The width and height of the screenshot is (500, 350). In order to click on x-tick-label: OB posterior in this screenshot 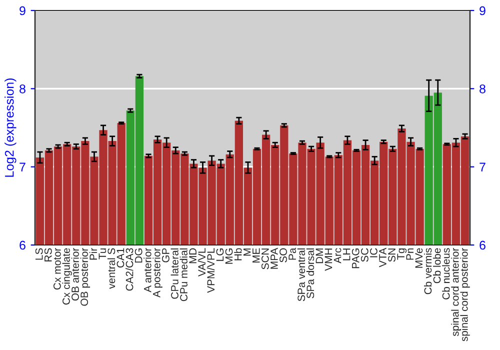, I will do `click(85, 277)`.